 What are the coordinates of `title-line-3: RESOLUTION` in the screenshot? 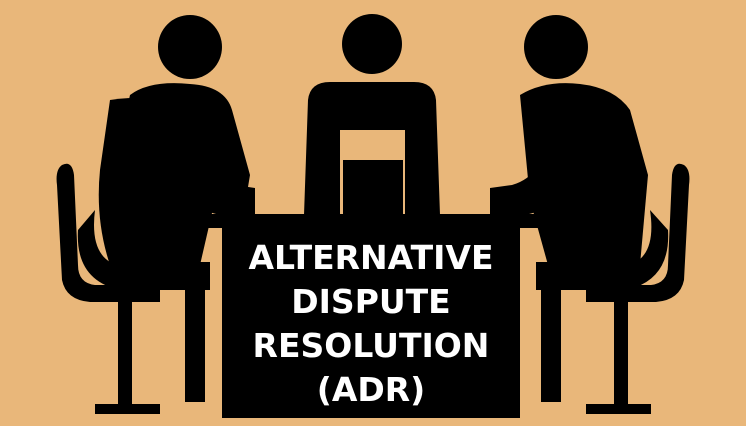 It's located at (371, 345).